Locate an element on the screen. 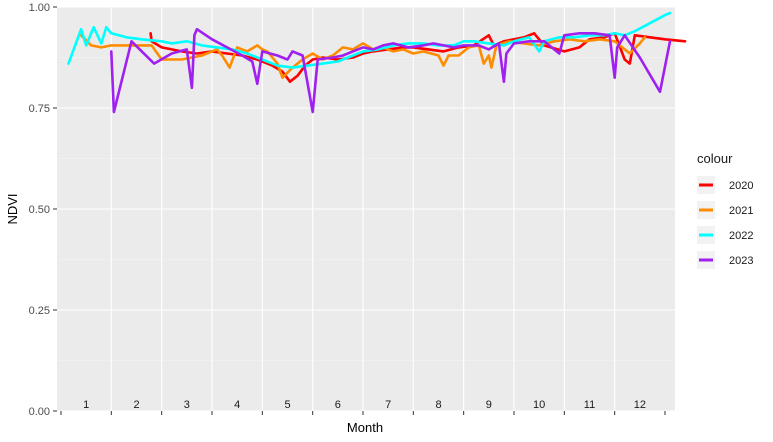 Image resolution: width=773 pixels, height=442 pixels. legend-items: 2020 2021 2022 2023 is located at coordinates (725, 222).